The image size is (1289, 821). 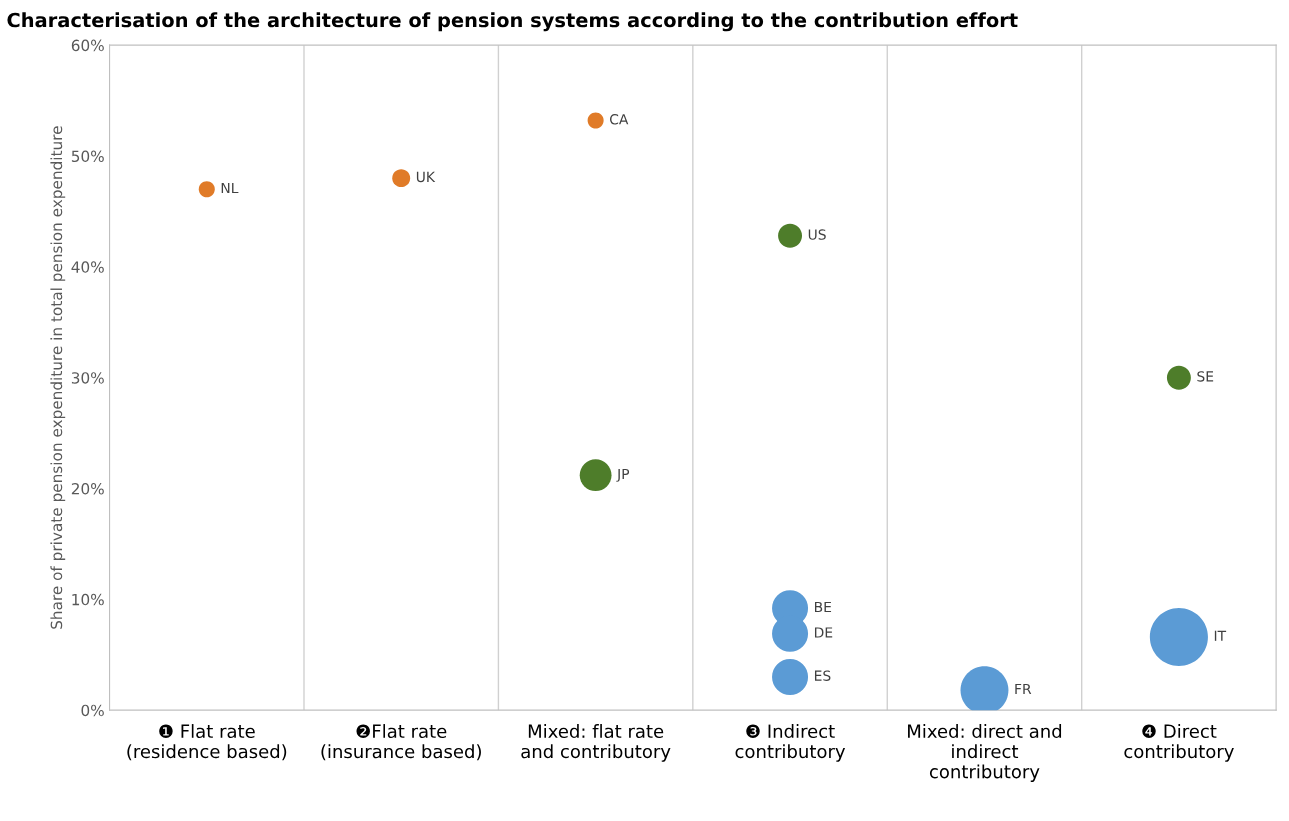 I want to click on x-tick-label: Mixed: direct and indirect contributory, so click(x=985, y=753).